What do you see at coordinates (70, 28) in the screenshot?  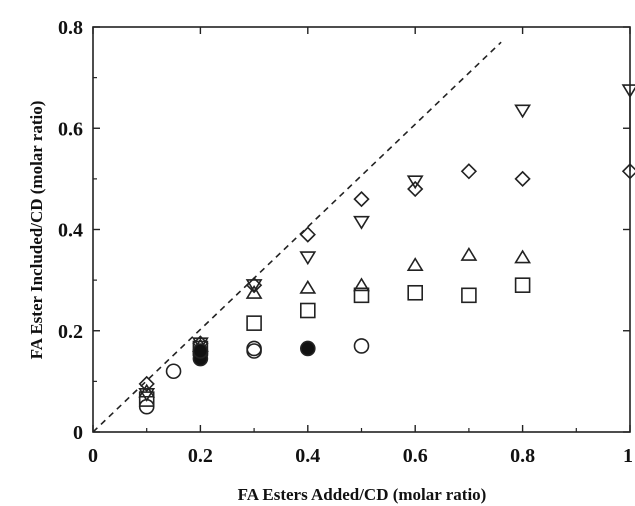 I see `y-tick-label: 0.8` at bounding box center [70, 28].